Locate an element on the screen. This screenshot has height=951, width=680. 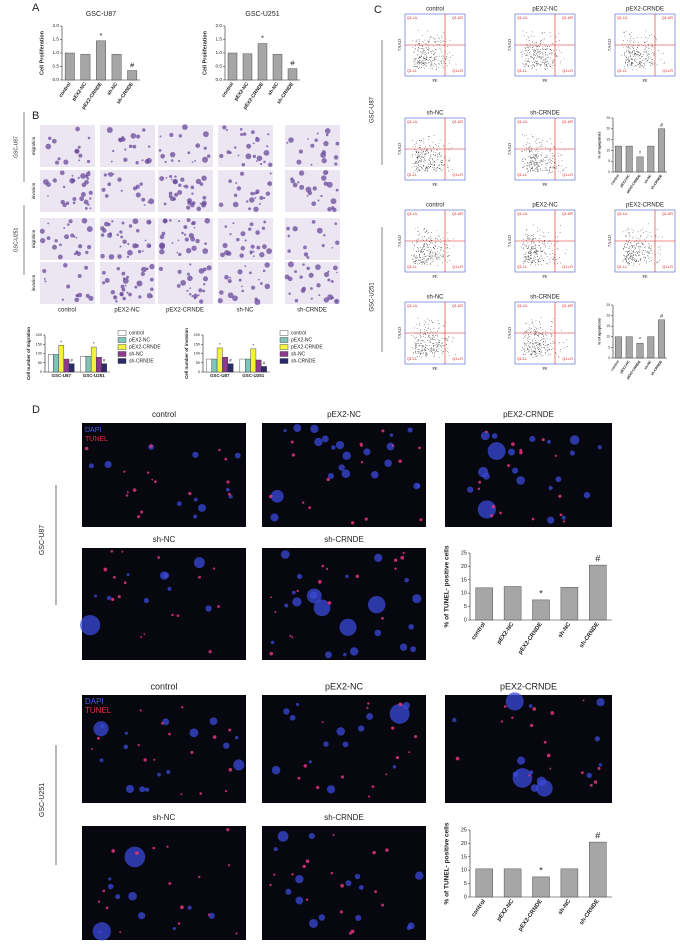
flow-title: pEX2-NC is located at coordinates (545, 206).